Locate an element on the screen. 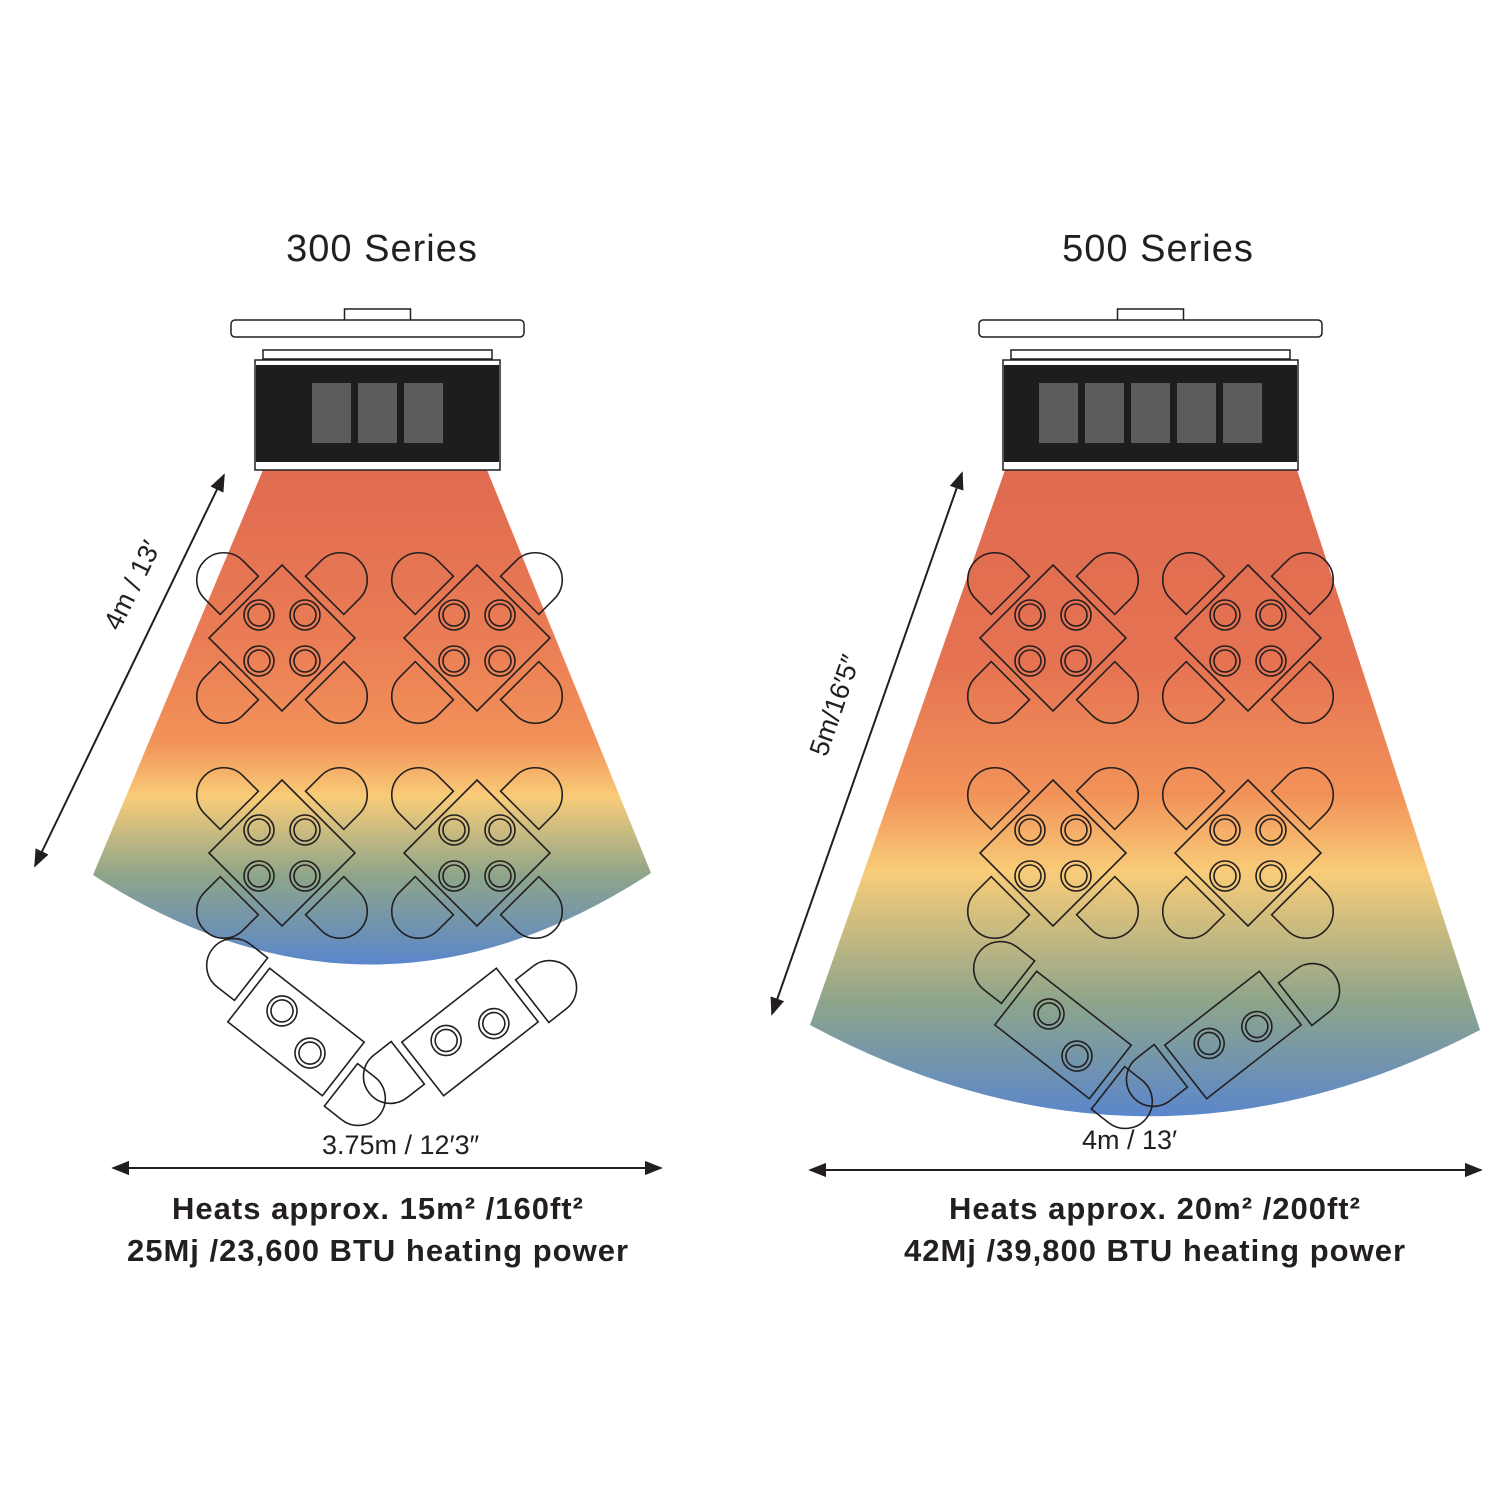 This screenshot has height=1499, width=1499. heater-grille is located at coordinates (1150, 354).